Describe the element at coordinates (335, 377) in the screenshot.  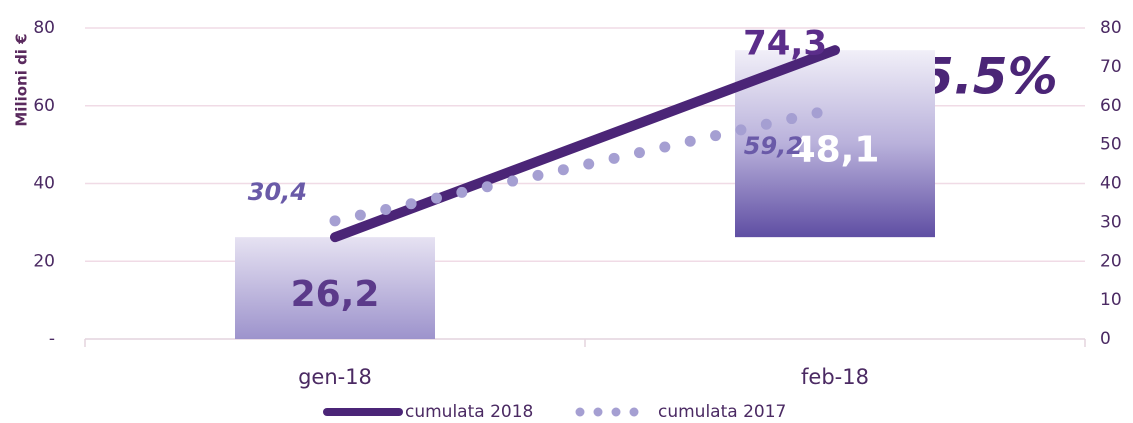
I see `x-tick-label: gen-18` at that location.